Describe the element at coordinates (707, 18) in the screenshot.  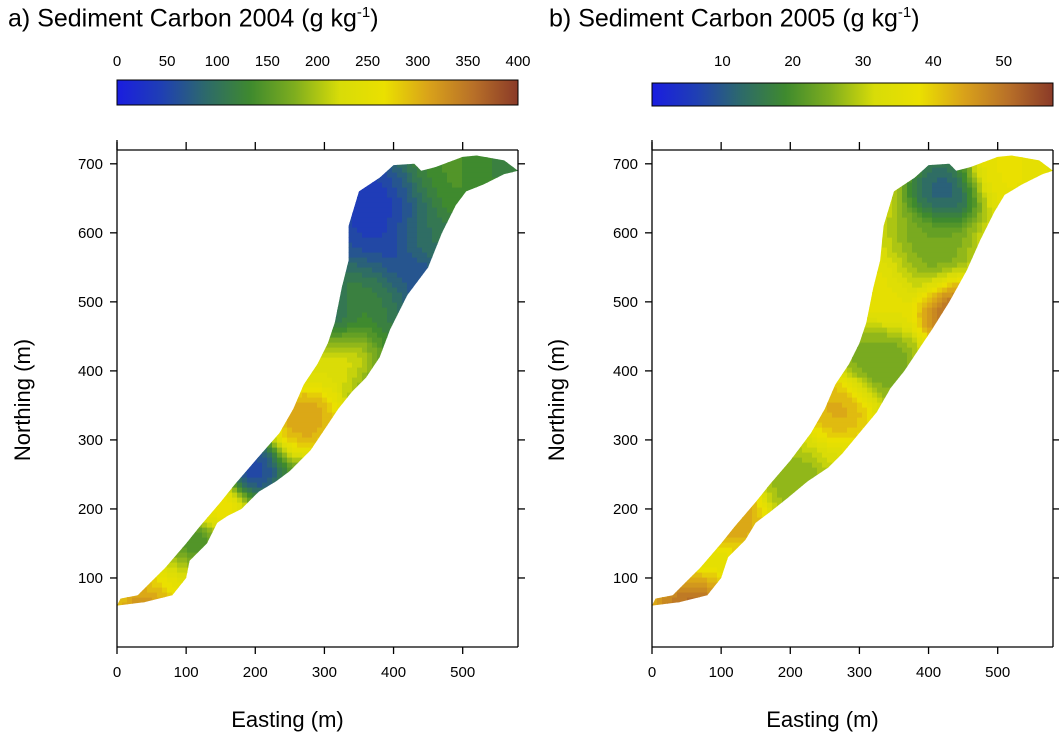
I see `panel-b-title-text: Sediment Carbon 2005` at that location.